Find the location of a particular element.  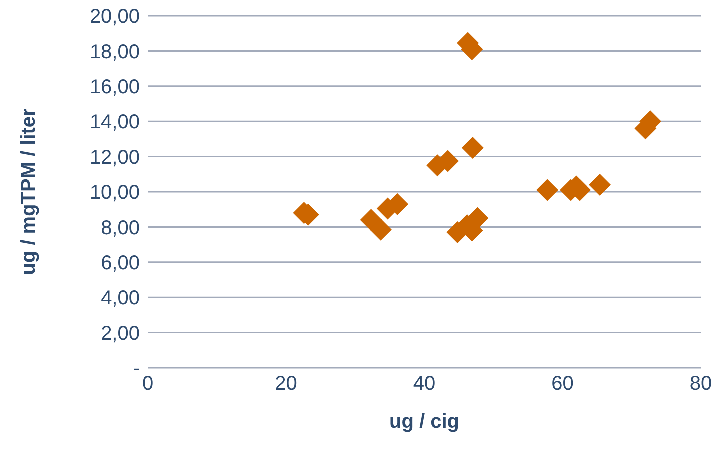

y-tick-label: 8,00 is located at coordinates (120, 228).